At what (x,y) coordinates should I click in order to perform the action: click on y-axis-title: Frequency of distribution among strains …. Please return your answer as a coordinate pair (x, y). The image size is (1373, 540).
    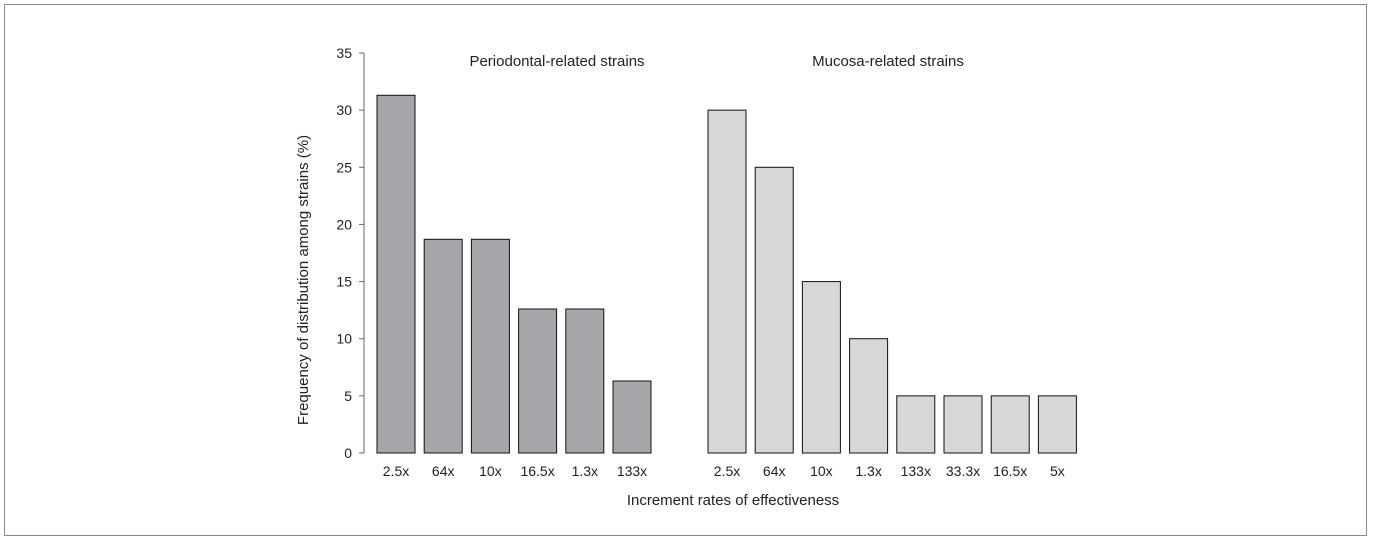
    Looking at the image, I should click on (303, 280).